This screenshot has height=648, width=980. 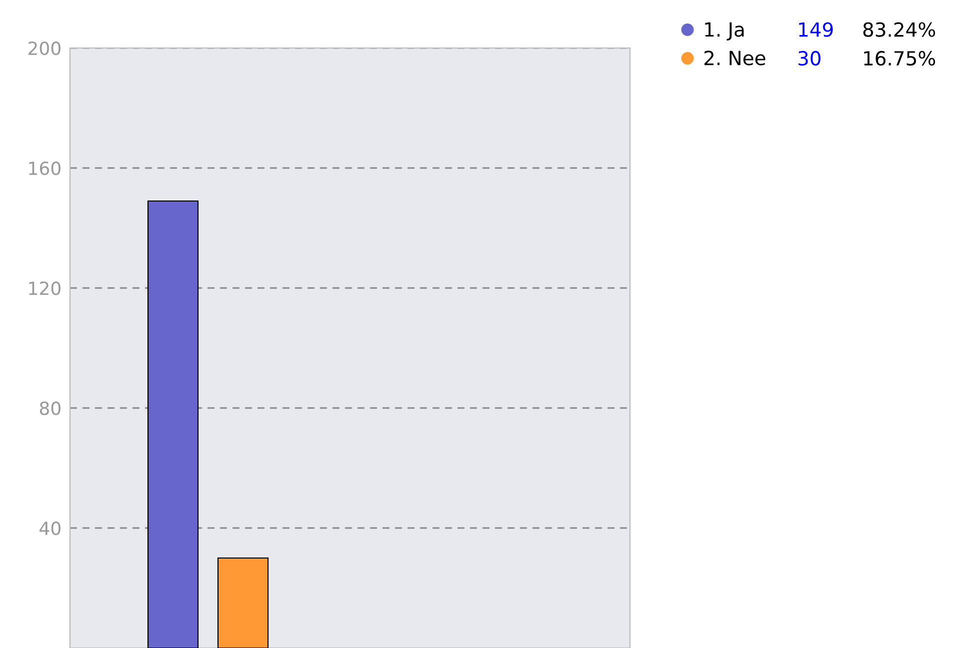 What do you see at coordinates (44, 288) in the screenshot?
I see `y-tick-label: 120` at bounding box center [44, 288].